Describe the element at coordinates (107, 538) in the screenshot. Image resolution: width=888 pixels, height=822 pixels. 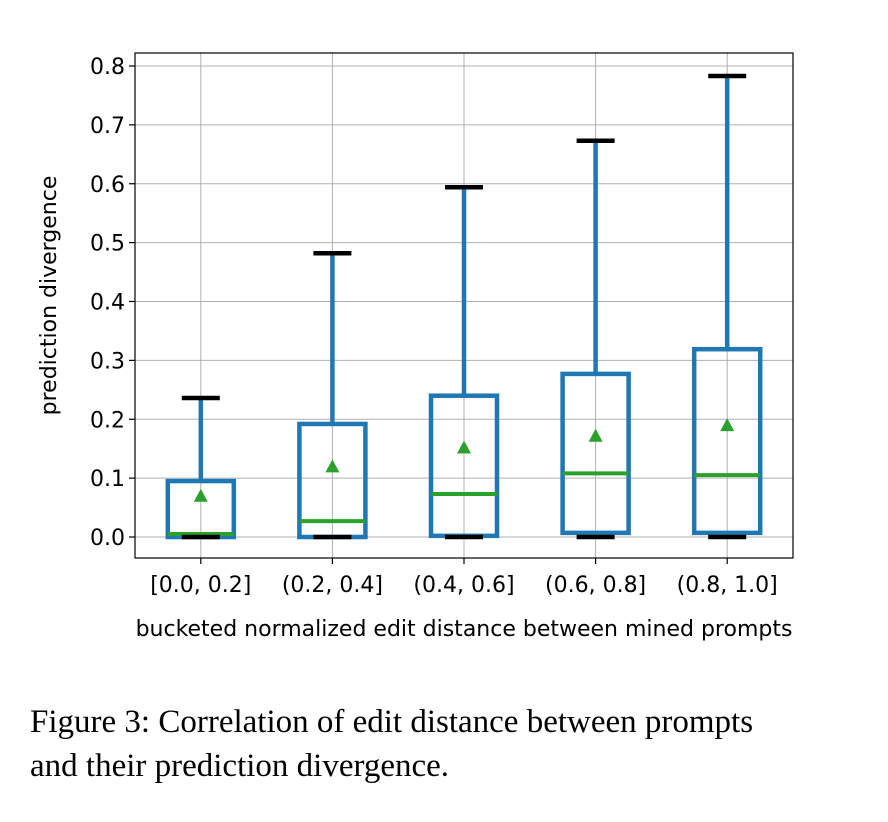
I see `y-tick-label: 0.0` at that location.